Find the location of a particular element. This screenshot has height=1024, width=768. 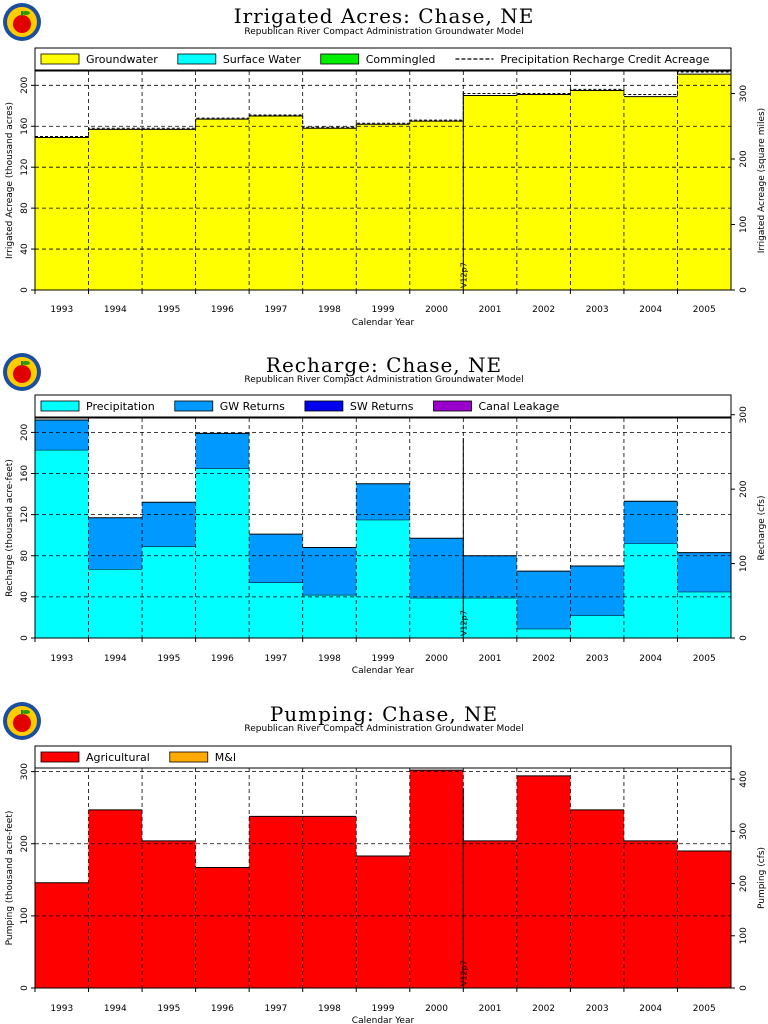

legend-label: M&I is located at coordinates (225, 757).